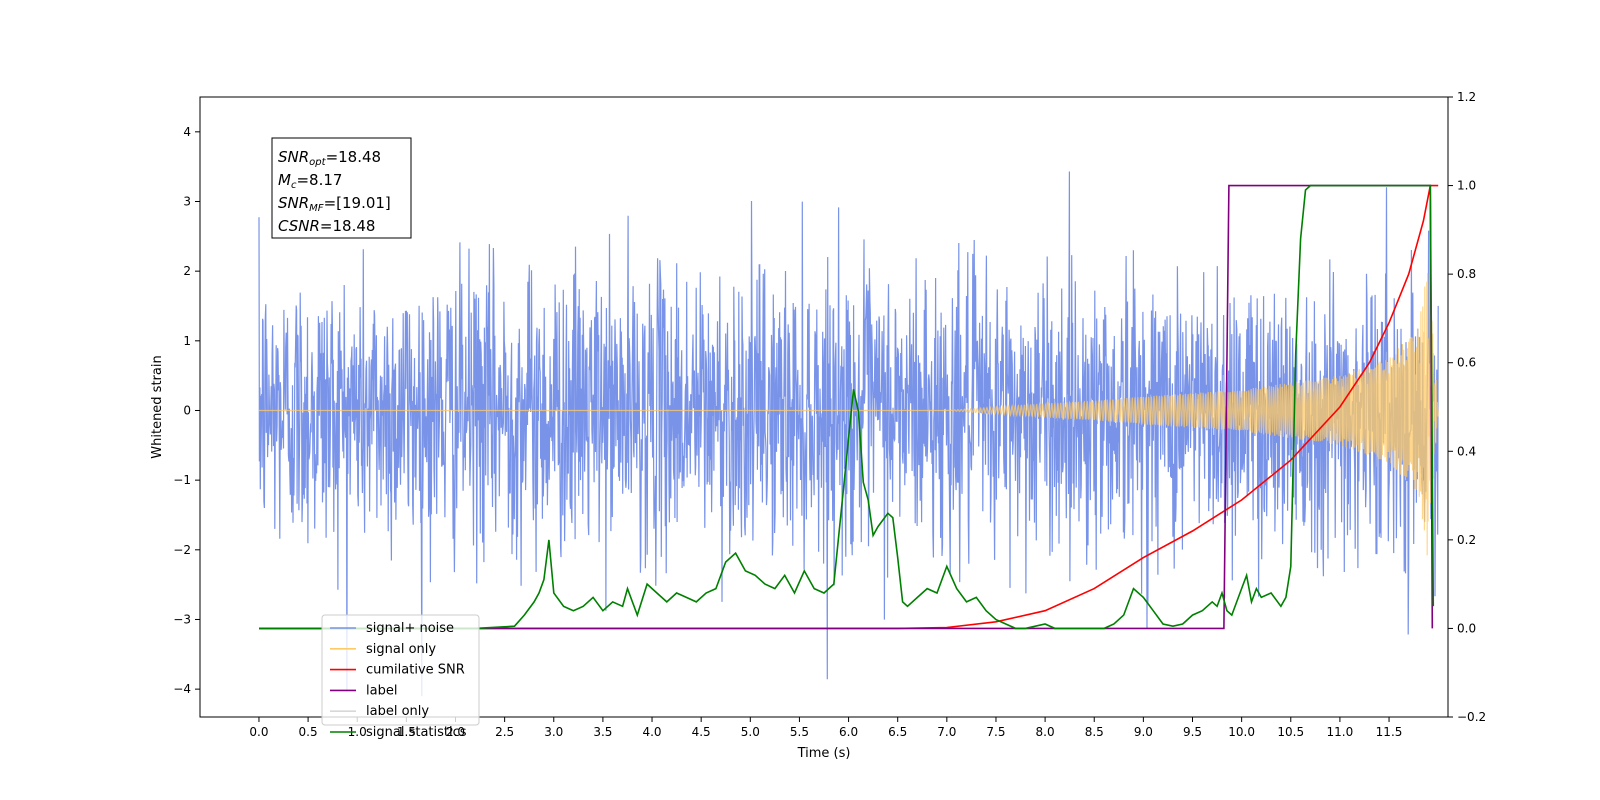 This screenshot has height=800, width=1600. Describe the element at coordinates (317, 162) in the screenshot. I see `info-subscript: opt` at that location.